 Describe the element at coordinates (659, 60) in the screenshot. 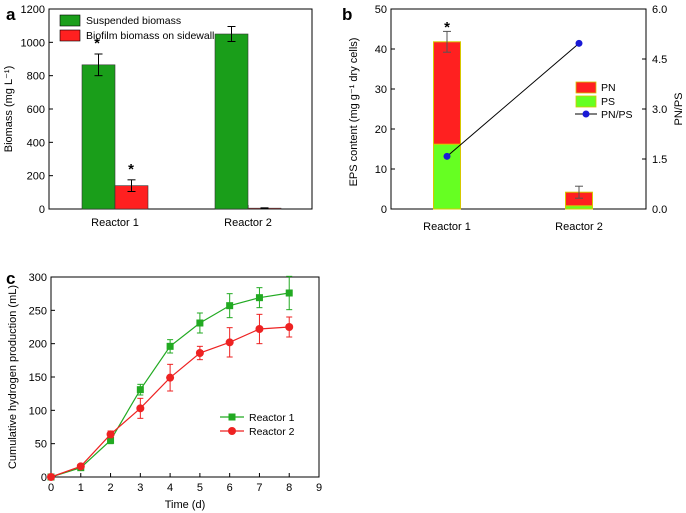

I see `right-y-tick-label: 4.5` at that location.